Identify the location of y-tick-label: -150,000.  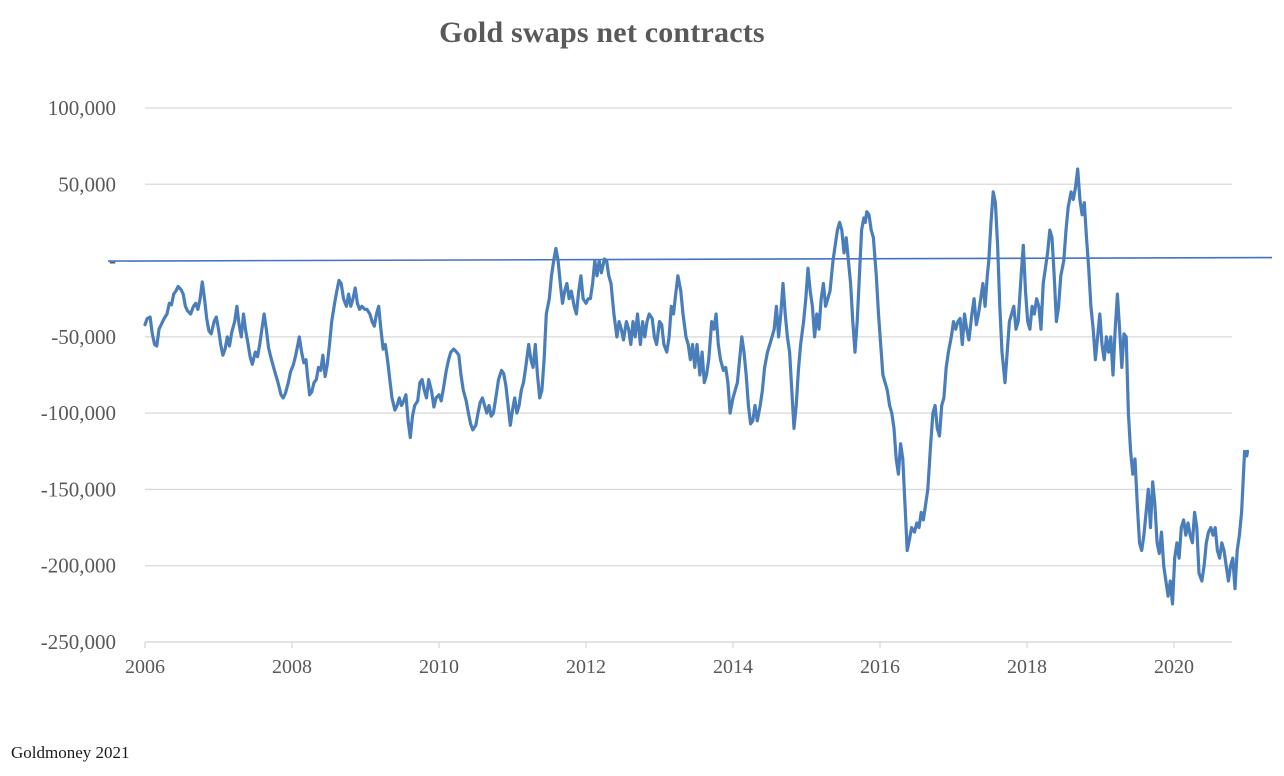
(78, 489).